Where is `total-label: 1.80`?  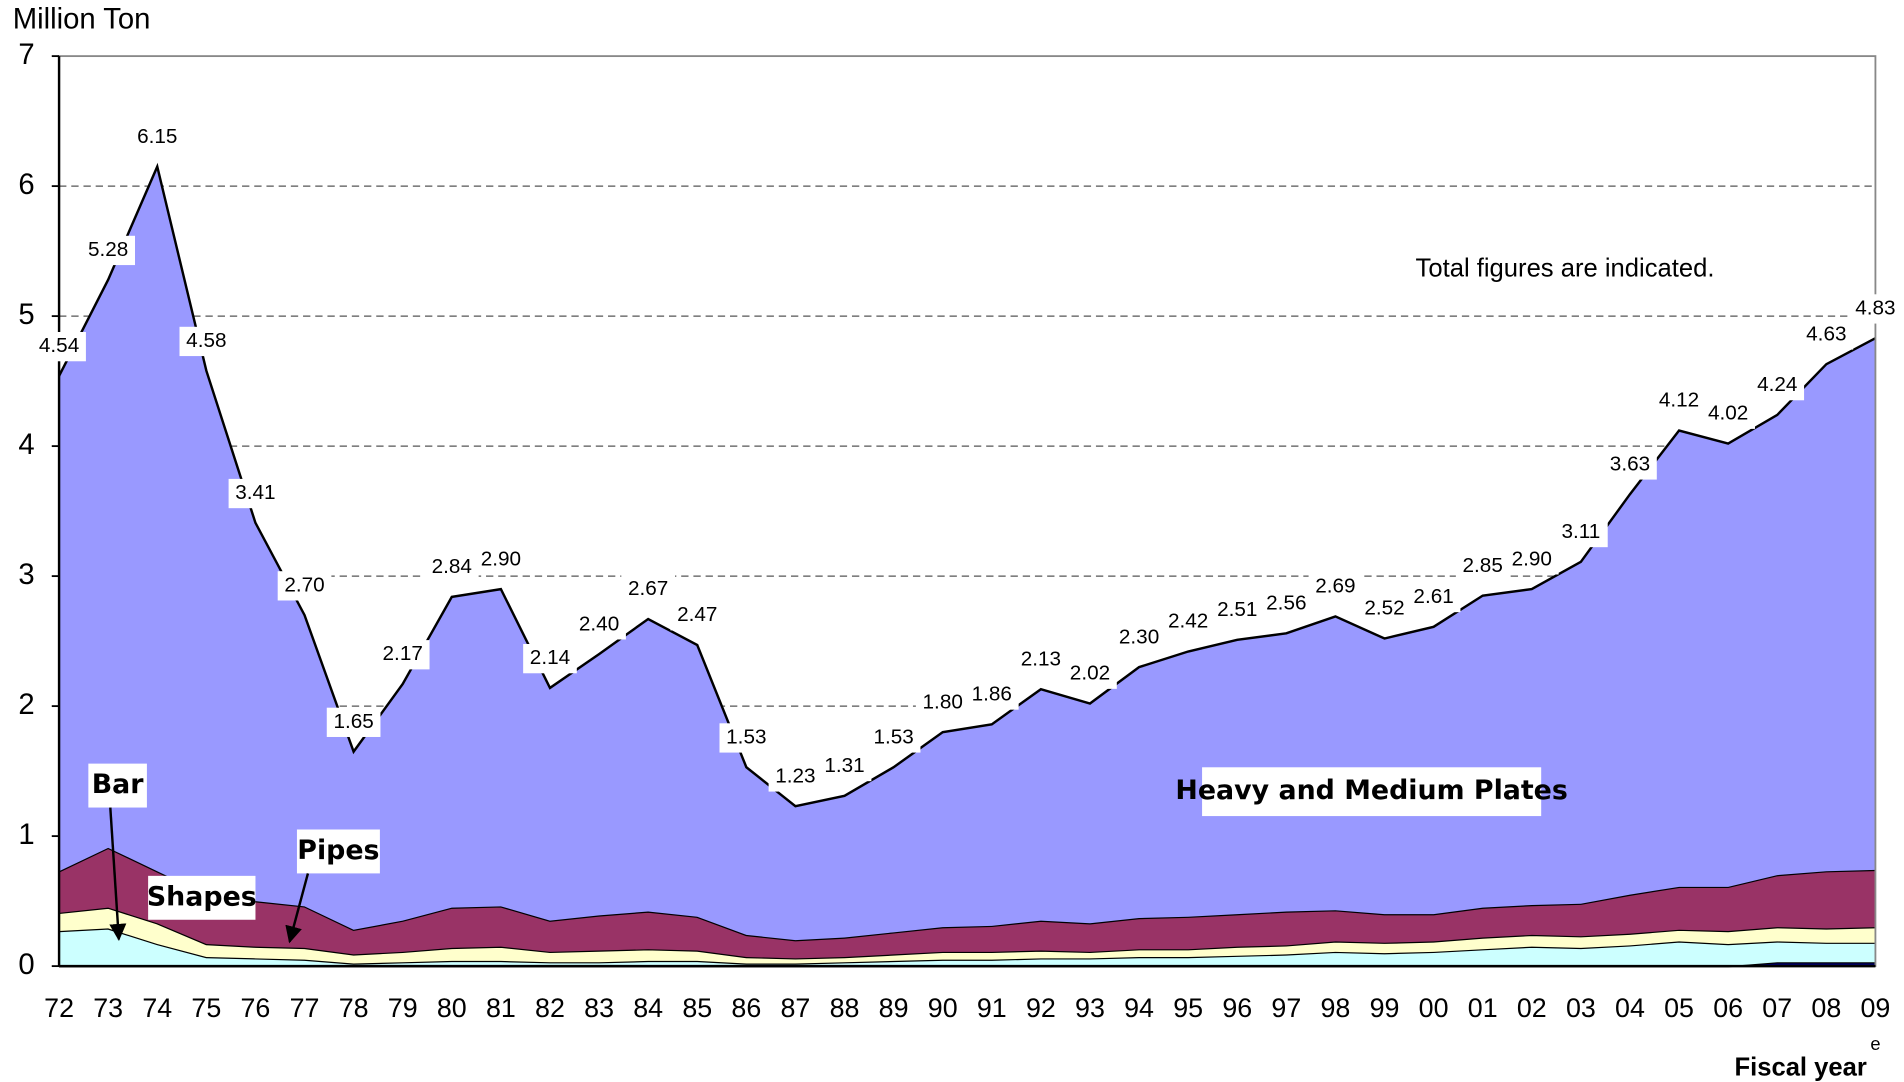 total-label: 1.80 is located at coordinates (943, 701).